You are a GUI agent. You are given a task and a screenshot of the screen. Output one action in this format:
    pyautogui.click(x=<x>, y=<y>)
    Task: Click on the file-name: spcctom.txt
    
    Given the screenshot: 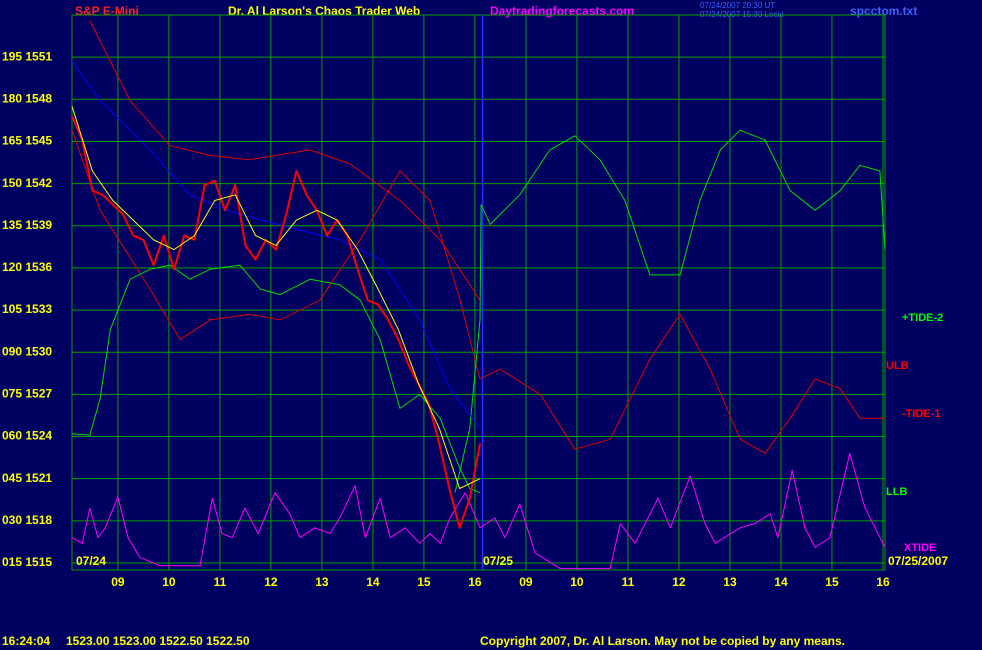 What is the action you would take?
    pyautogui.click(x=883, y=11)
    